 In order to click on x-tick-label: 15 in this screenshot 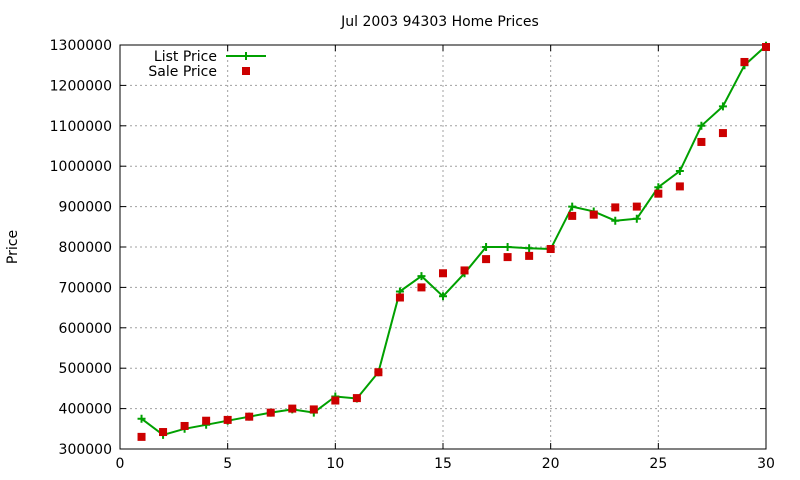, I will do `click(443, 464)`.